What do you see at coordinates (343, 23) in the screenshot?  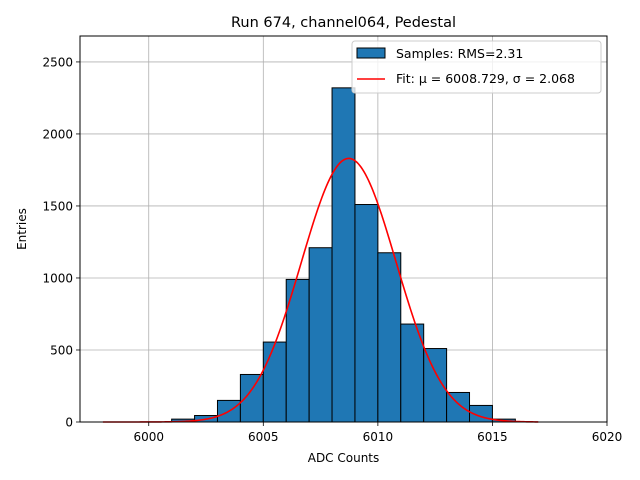 I see `chart-title: Run 674, channel064, Pedestal` at bounding box center [343, 23].